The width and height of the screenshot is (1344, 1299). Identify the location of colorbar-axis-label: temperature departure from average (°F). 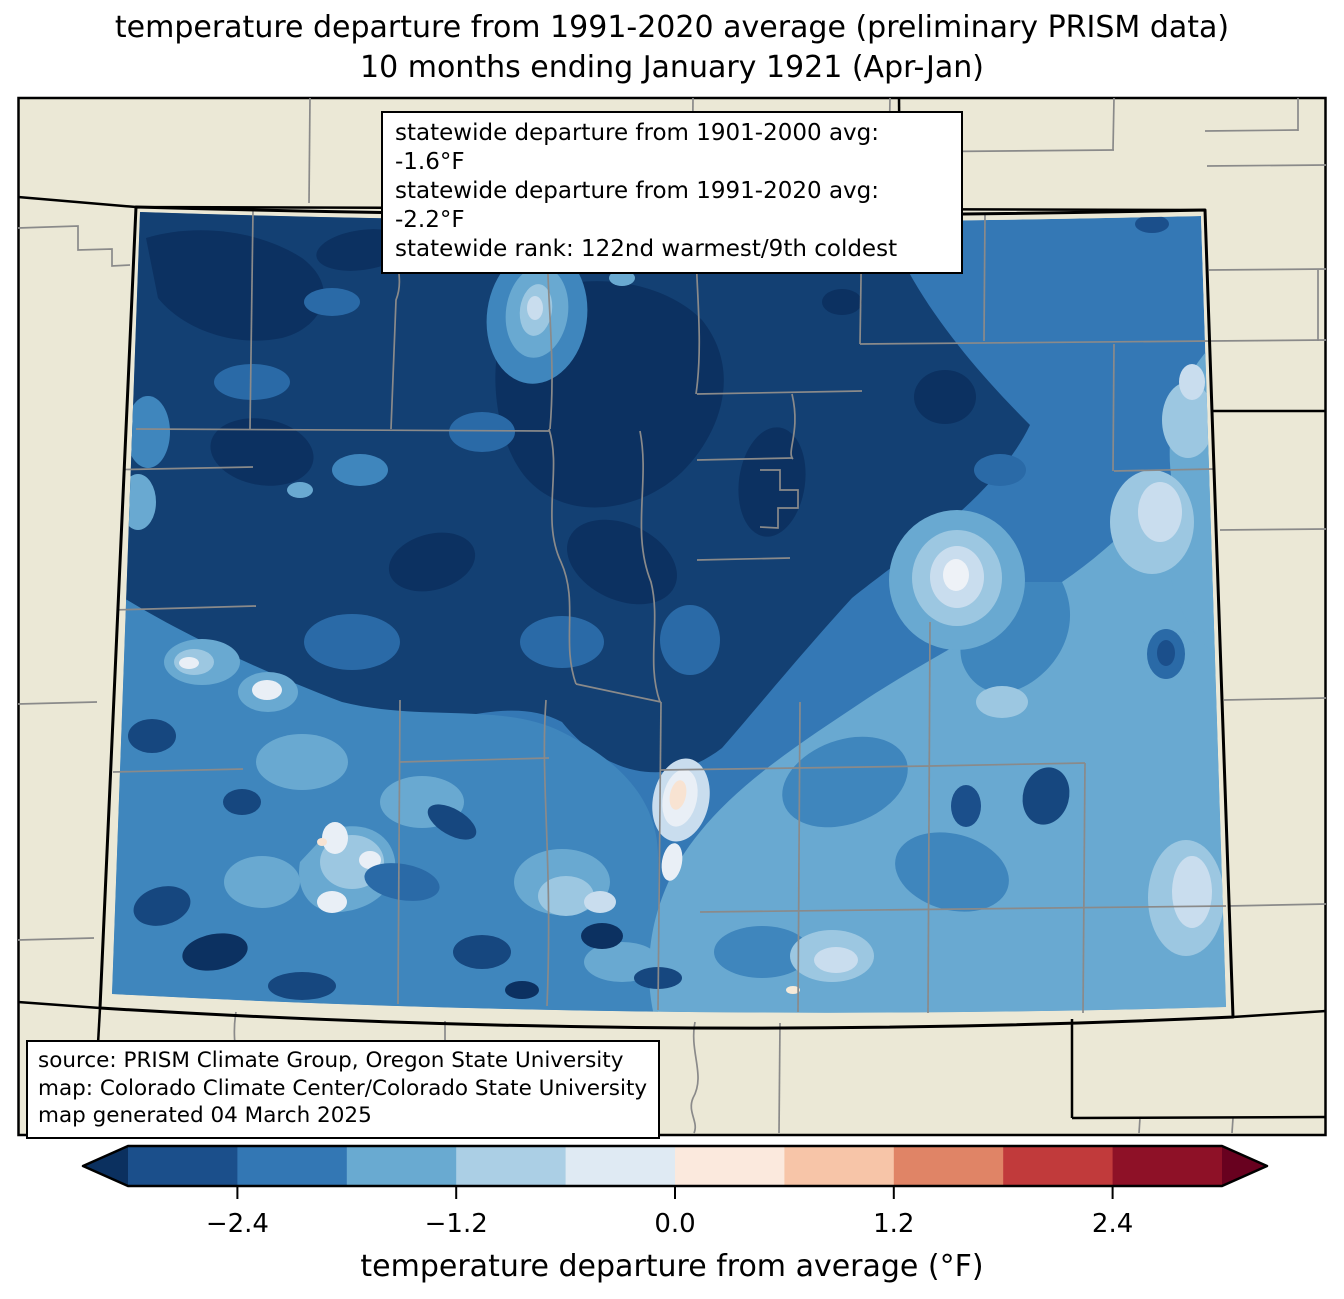
(671, 1266).